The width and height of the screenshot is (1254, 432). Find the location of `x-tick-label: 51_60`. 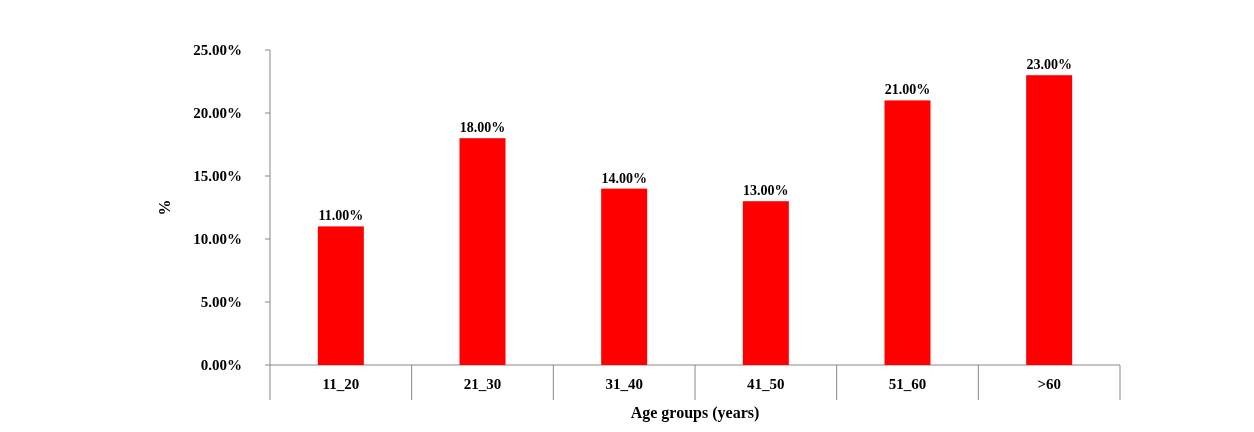

x-tick-label: 51_60 is located at coordinates (907, 384).